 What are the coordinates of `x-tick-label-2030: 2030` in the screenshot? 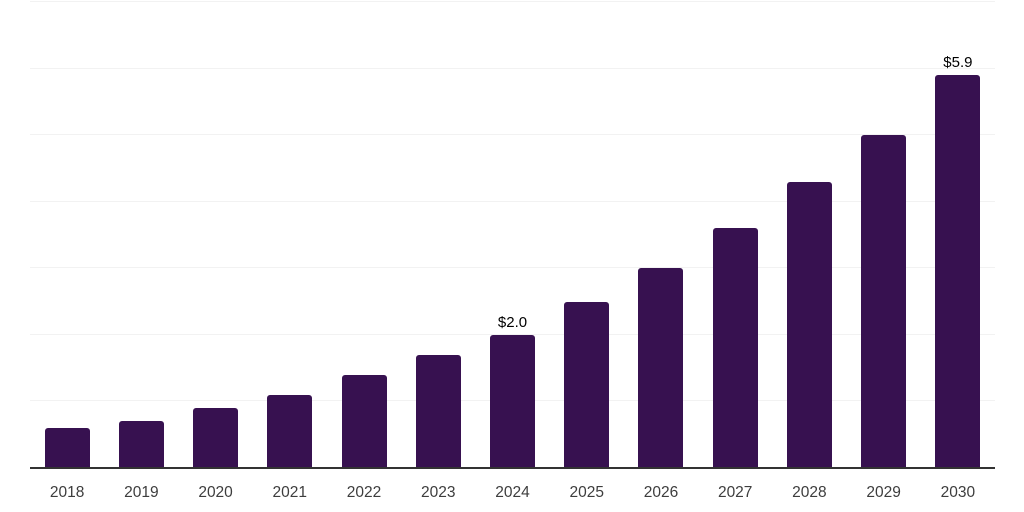 It's located at (958, 492).